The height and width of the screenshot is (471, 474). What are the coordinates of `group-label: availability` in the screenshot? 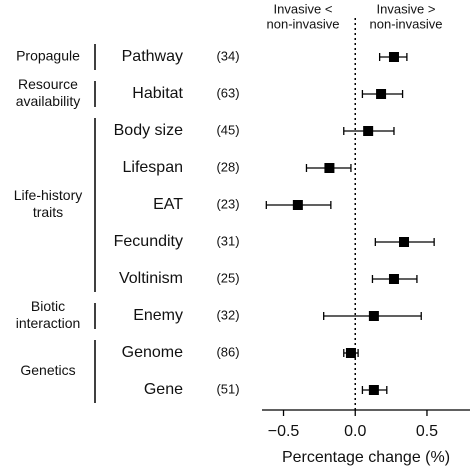 It's located at (48, 101).